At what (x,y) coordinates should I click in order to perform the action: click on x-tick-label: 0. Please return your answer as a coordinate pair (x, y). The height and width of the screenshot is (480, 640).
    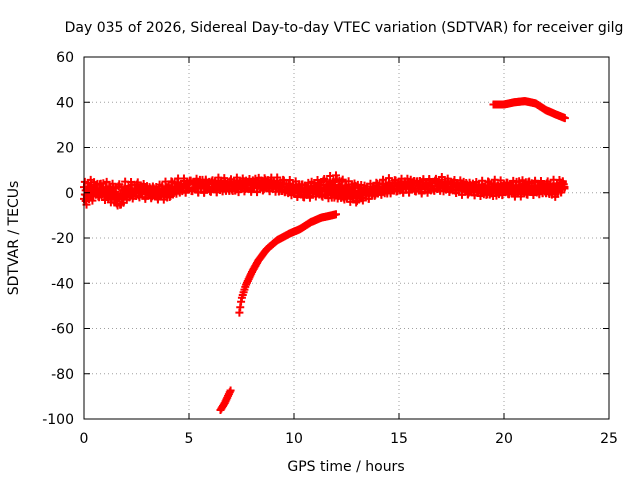
    Looking at the image, I should click on (84, 439).